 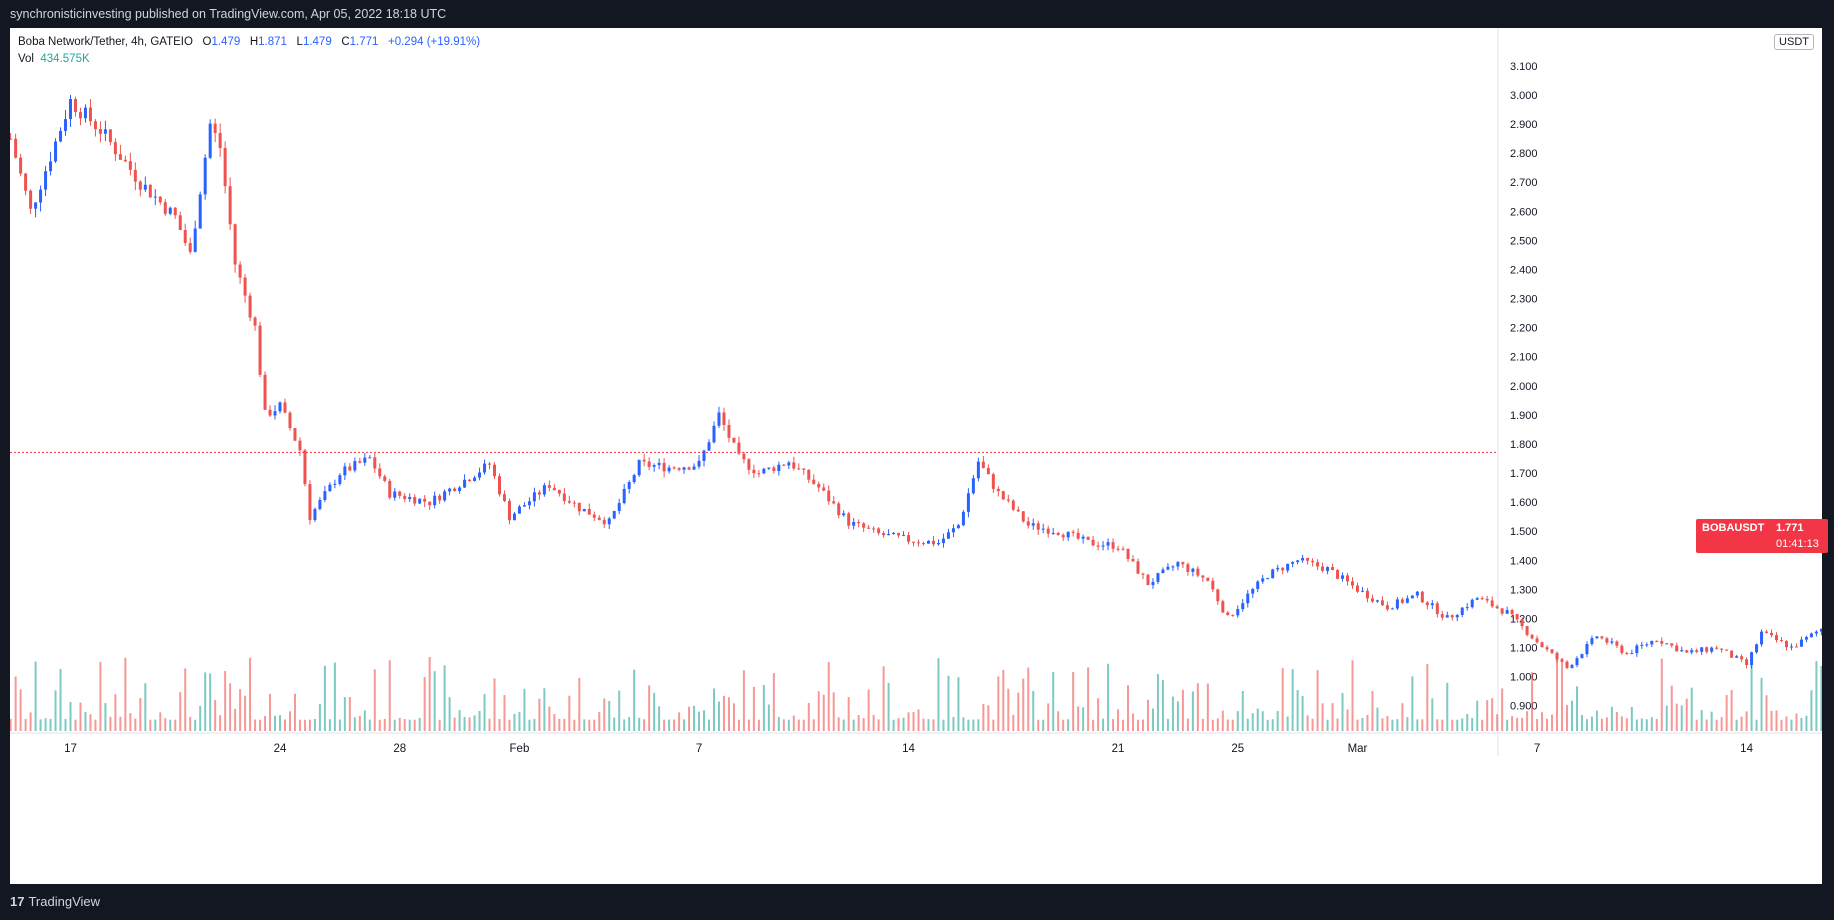 I want to click on tradingview-logo: 17 TradingView, so click(x=55, y=902).